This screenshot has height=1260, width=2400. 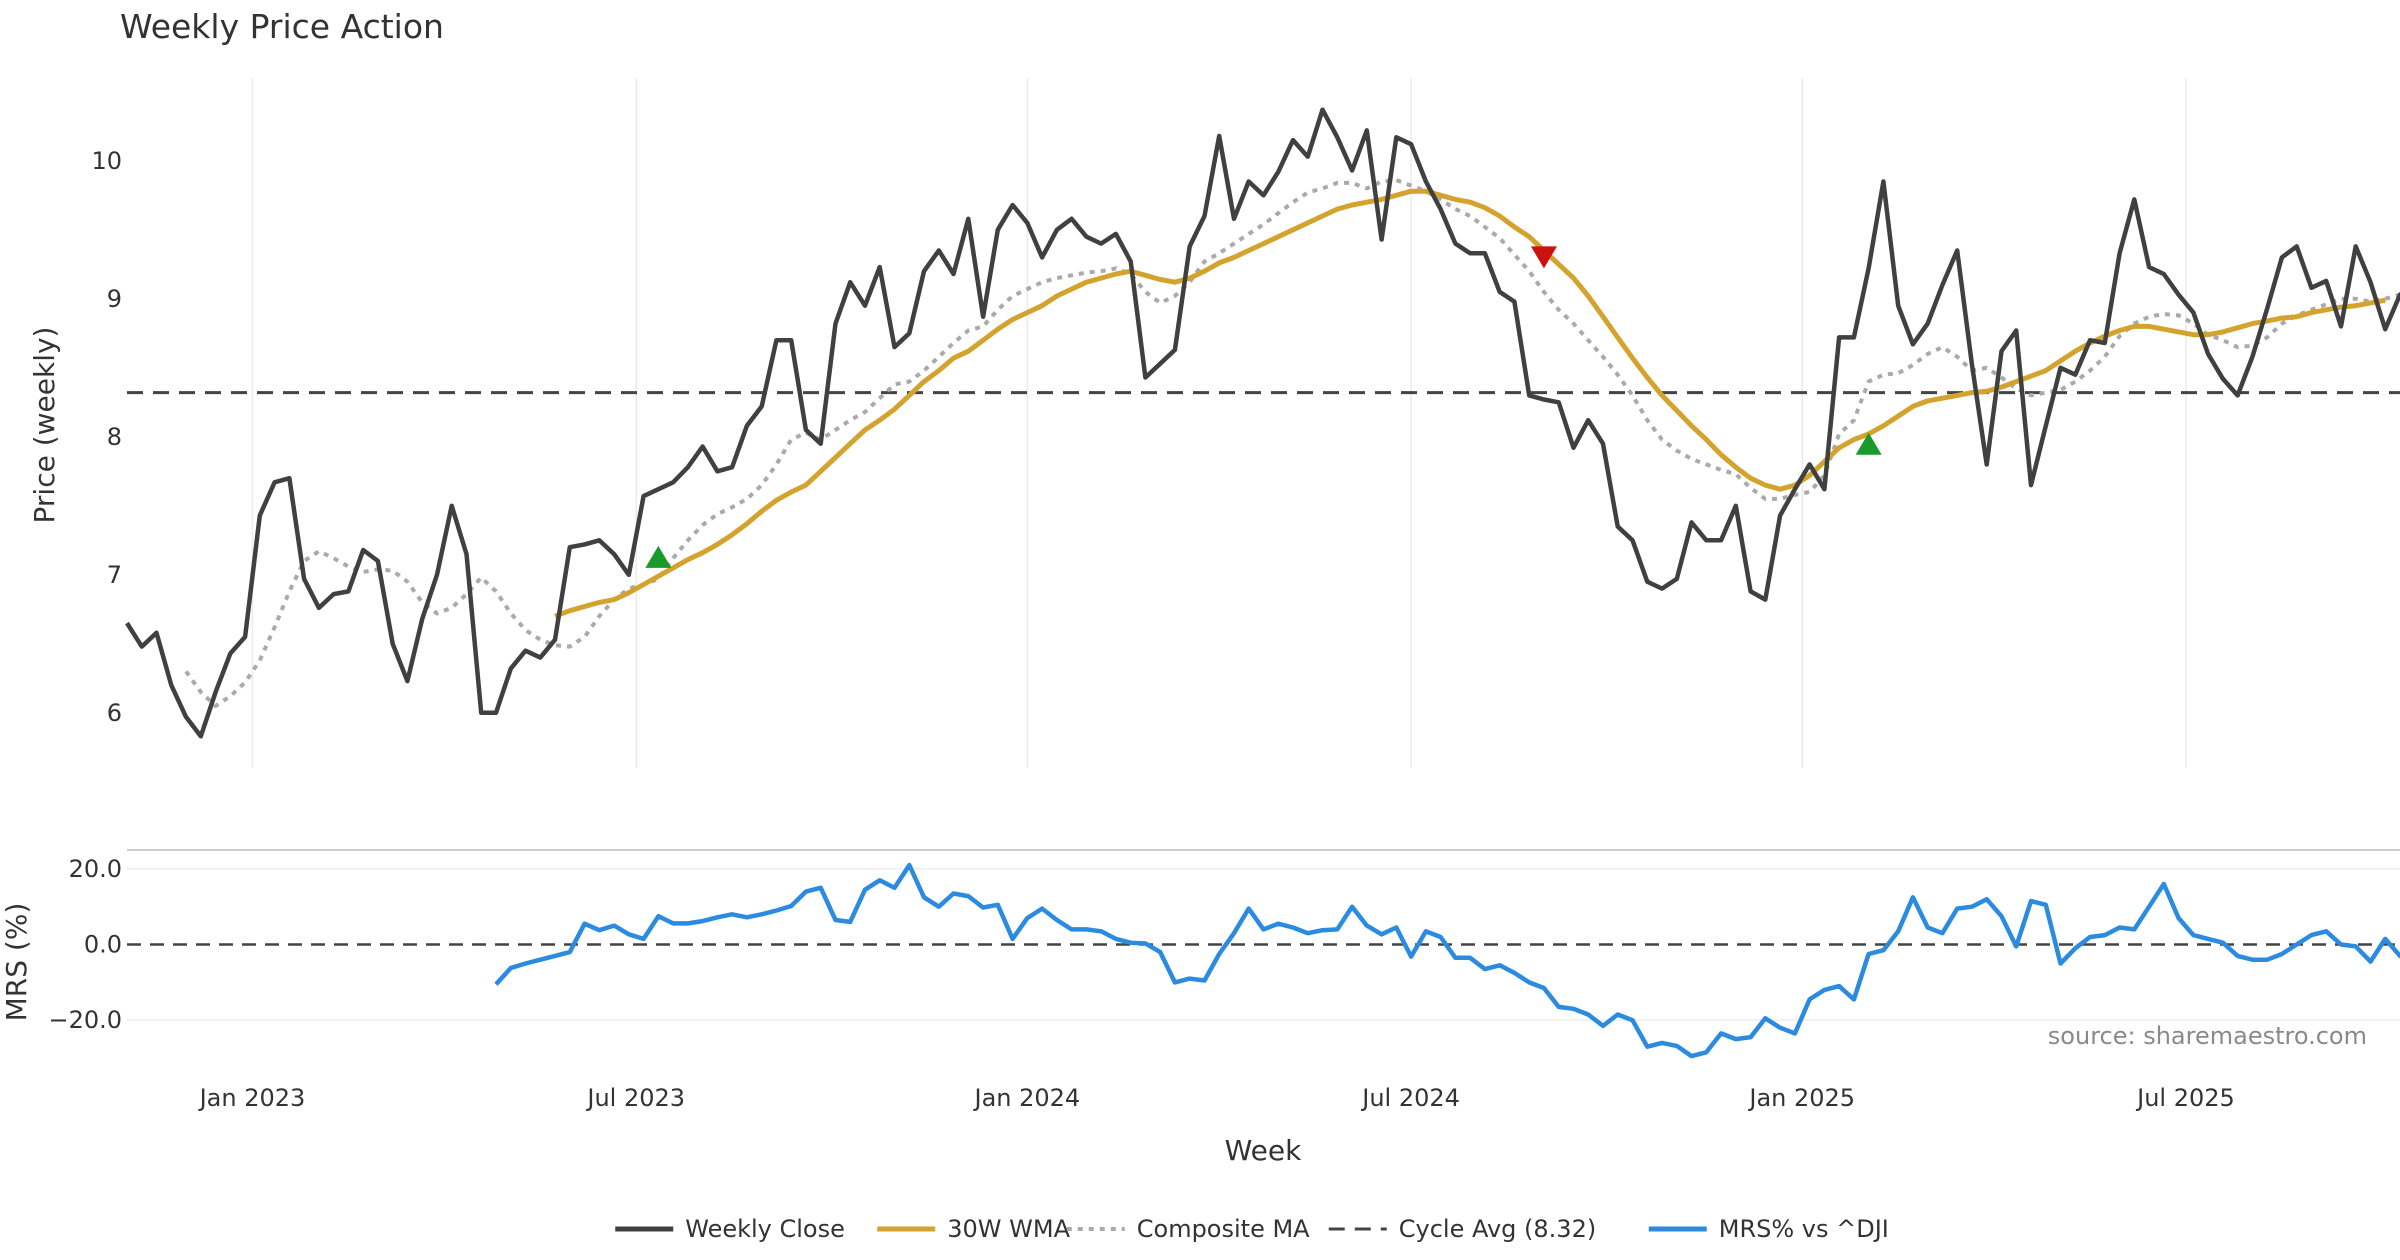 I want to click on legend-item-cycle-avg-8-32: Cycle Avg (8.32), so click(x=1462, y=1229).